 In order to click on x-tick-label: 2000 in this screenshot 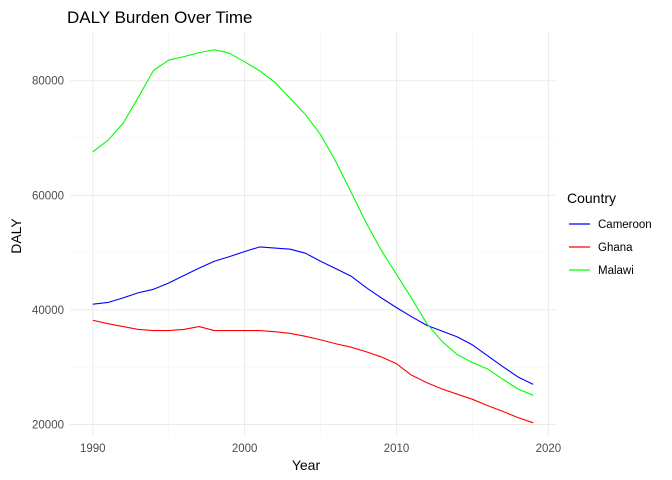, I will do `click(245, 449)`.